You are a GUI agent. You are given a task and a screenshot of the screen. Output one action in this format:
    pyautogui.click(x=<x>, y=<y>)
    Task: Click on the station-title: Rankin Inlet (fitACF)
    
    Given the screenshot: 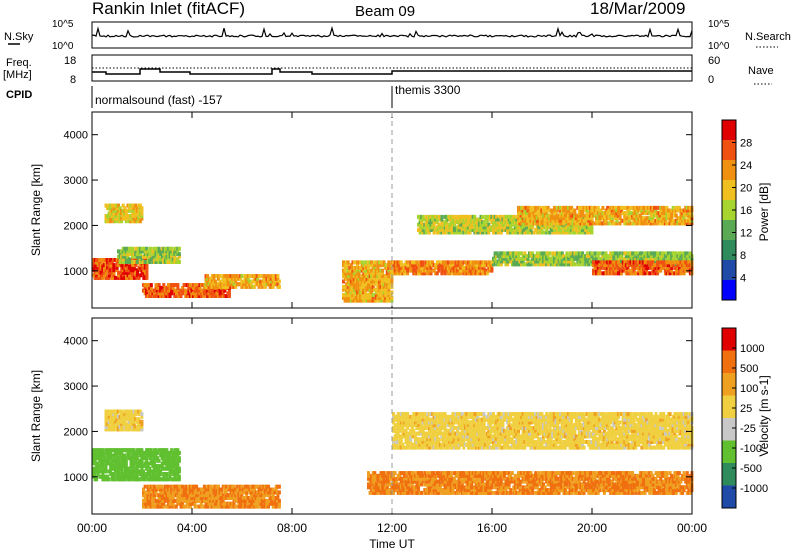 What is the action you would take?
    pyautogui.click(x=168, y=9)
    